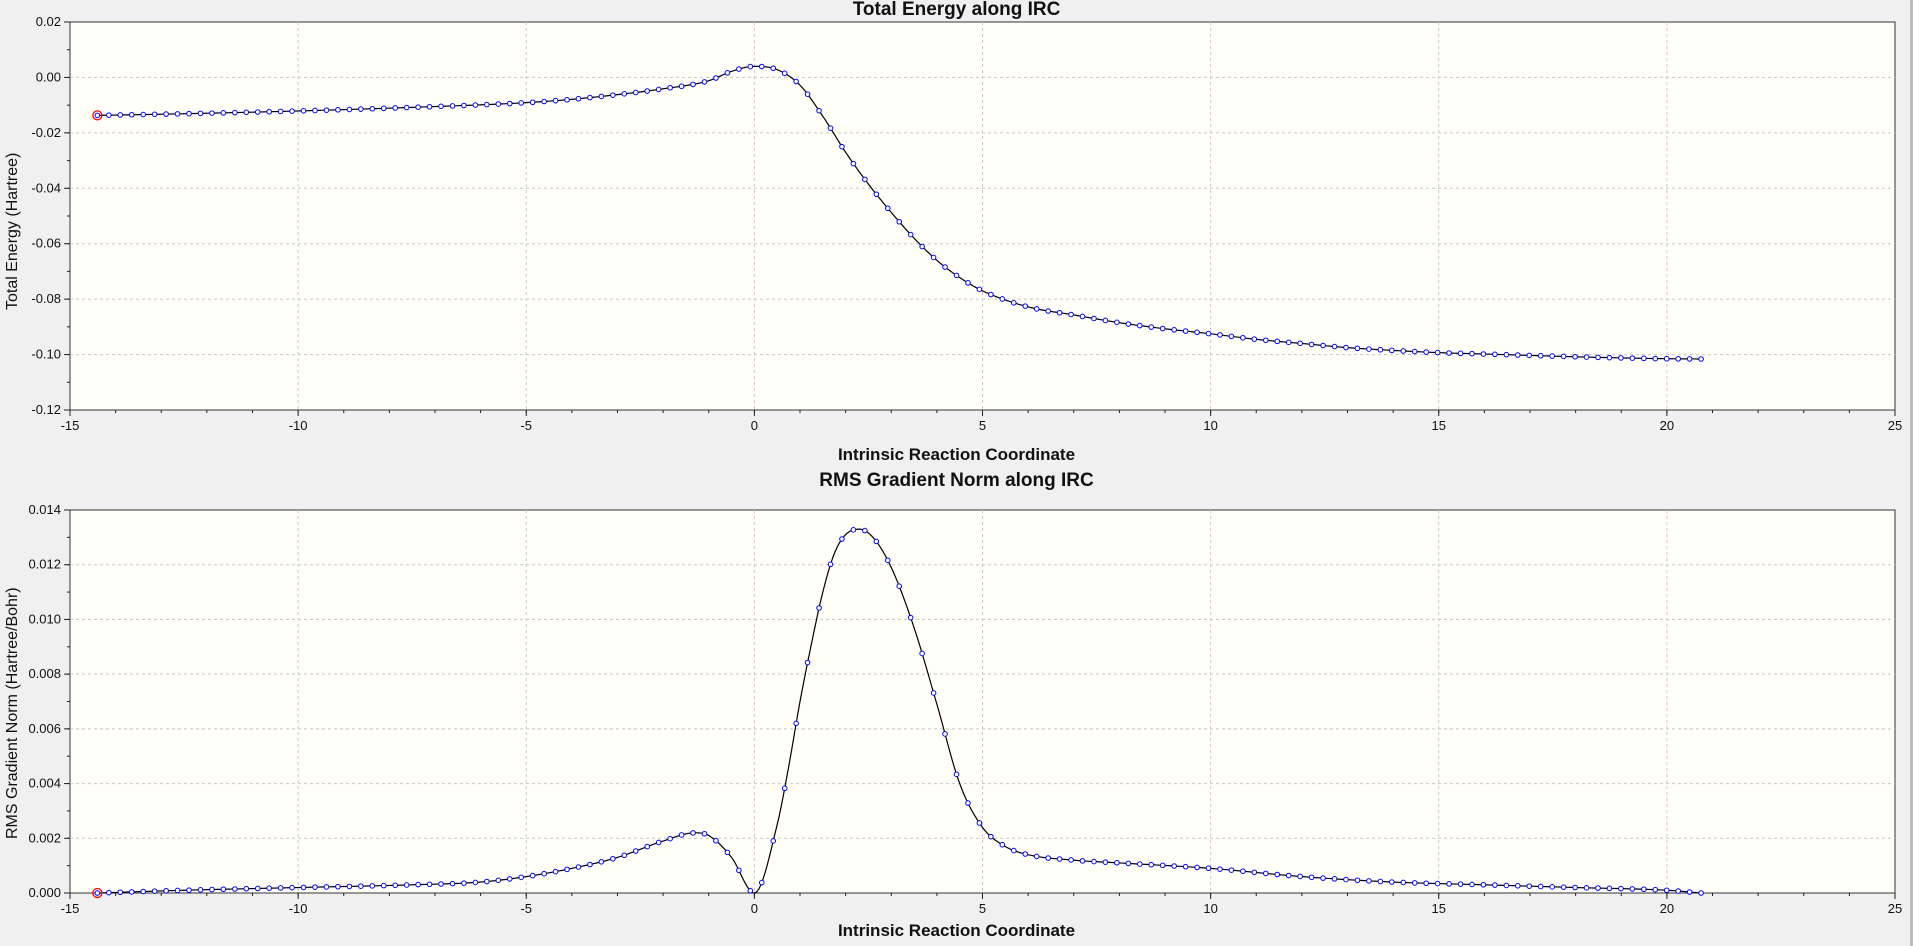 This screenshot has width=1913, height=946. I want to click on gradient-ytick-label: 0.000, so click(44, 892).